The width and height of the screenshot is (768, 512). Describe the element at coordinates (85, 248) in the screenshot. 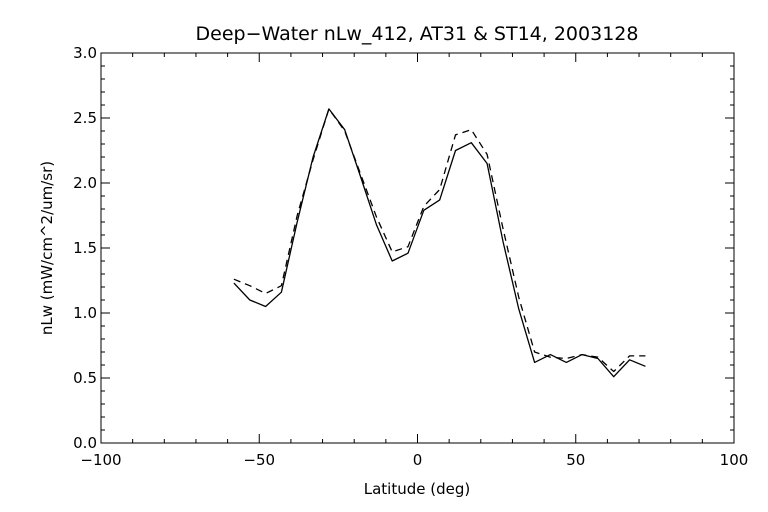

I see `y-tick-label: 1.5` at that location.